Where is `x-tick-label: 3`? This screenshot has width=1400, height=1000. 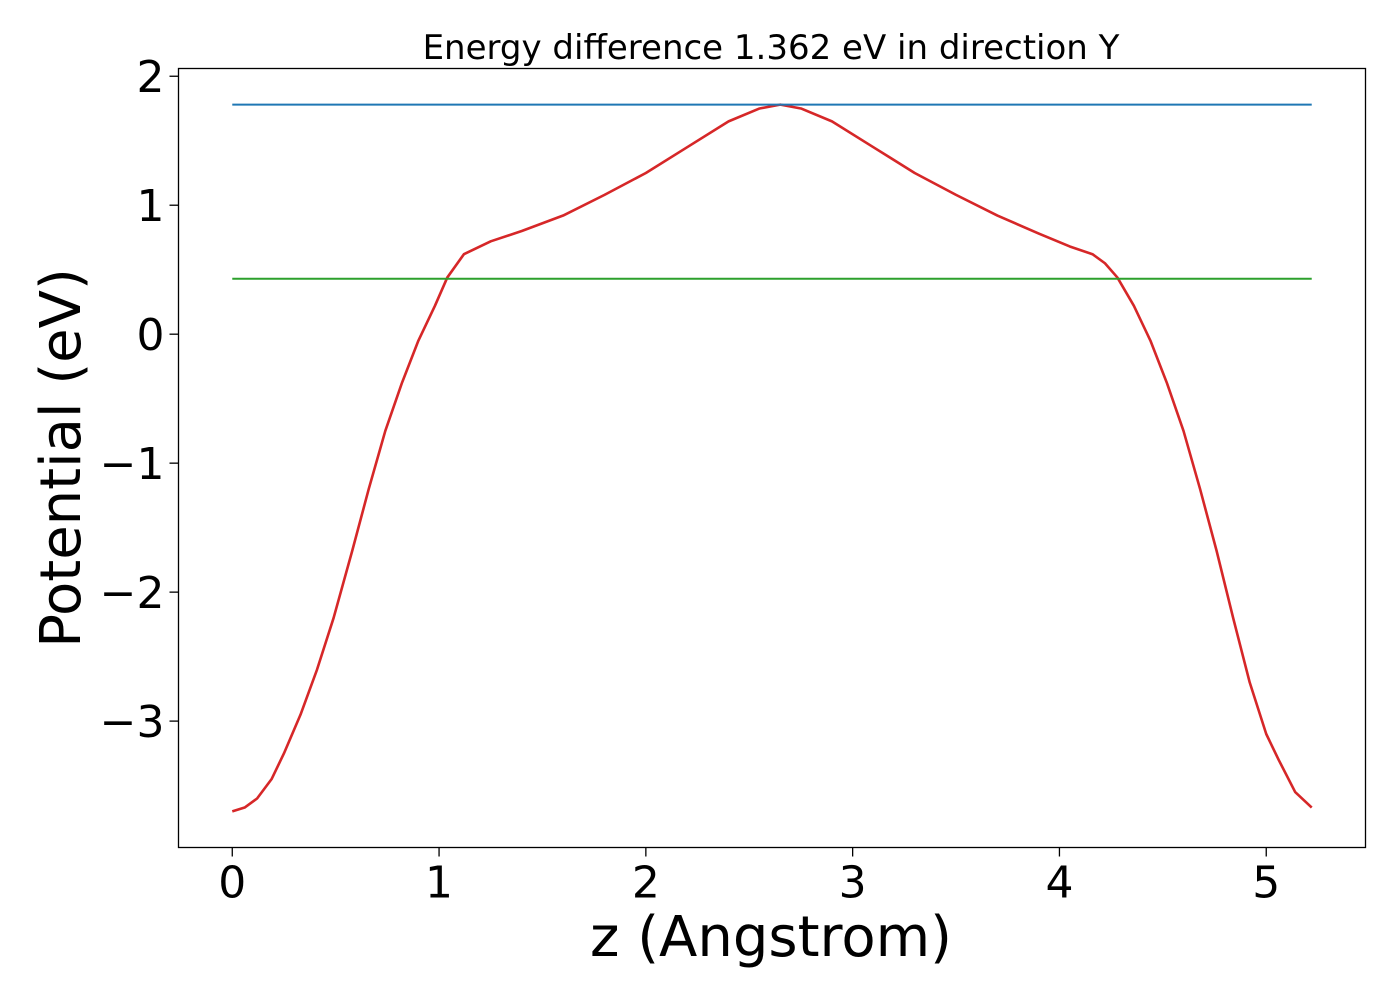
x-tick-label: 3 is located at coordinates (853, 883).